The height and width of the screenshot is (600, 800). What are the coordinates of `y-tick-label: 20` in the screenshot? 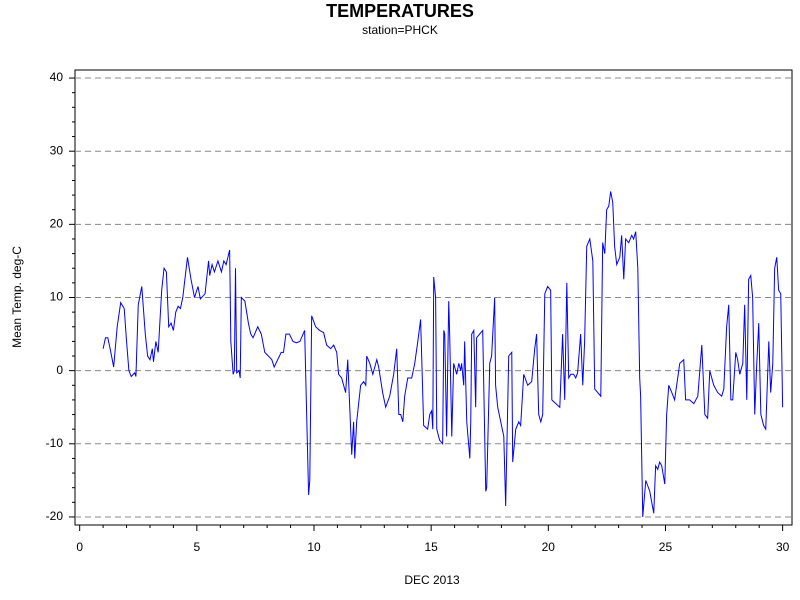 It's located at (57, 224).